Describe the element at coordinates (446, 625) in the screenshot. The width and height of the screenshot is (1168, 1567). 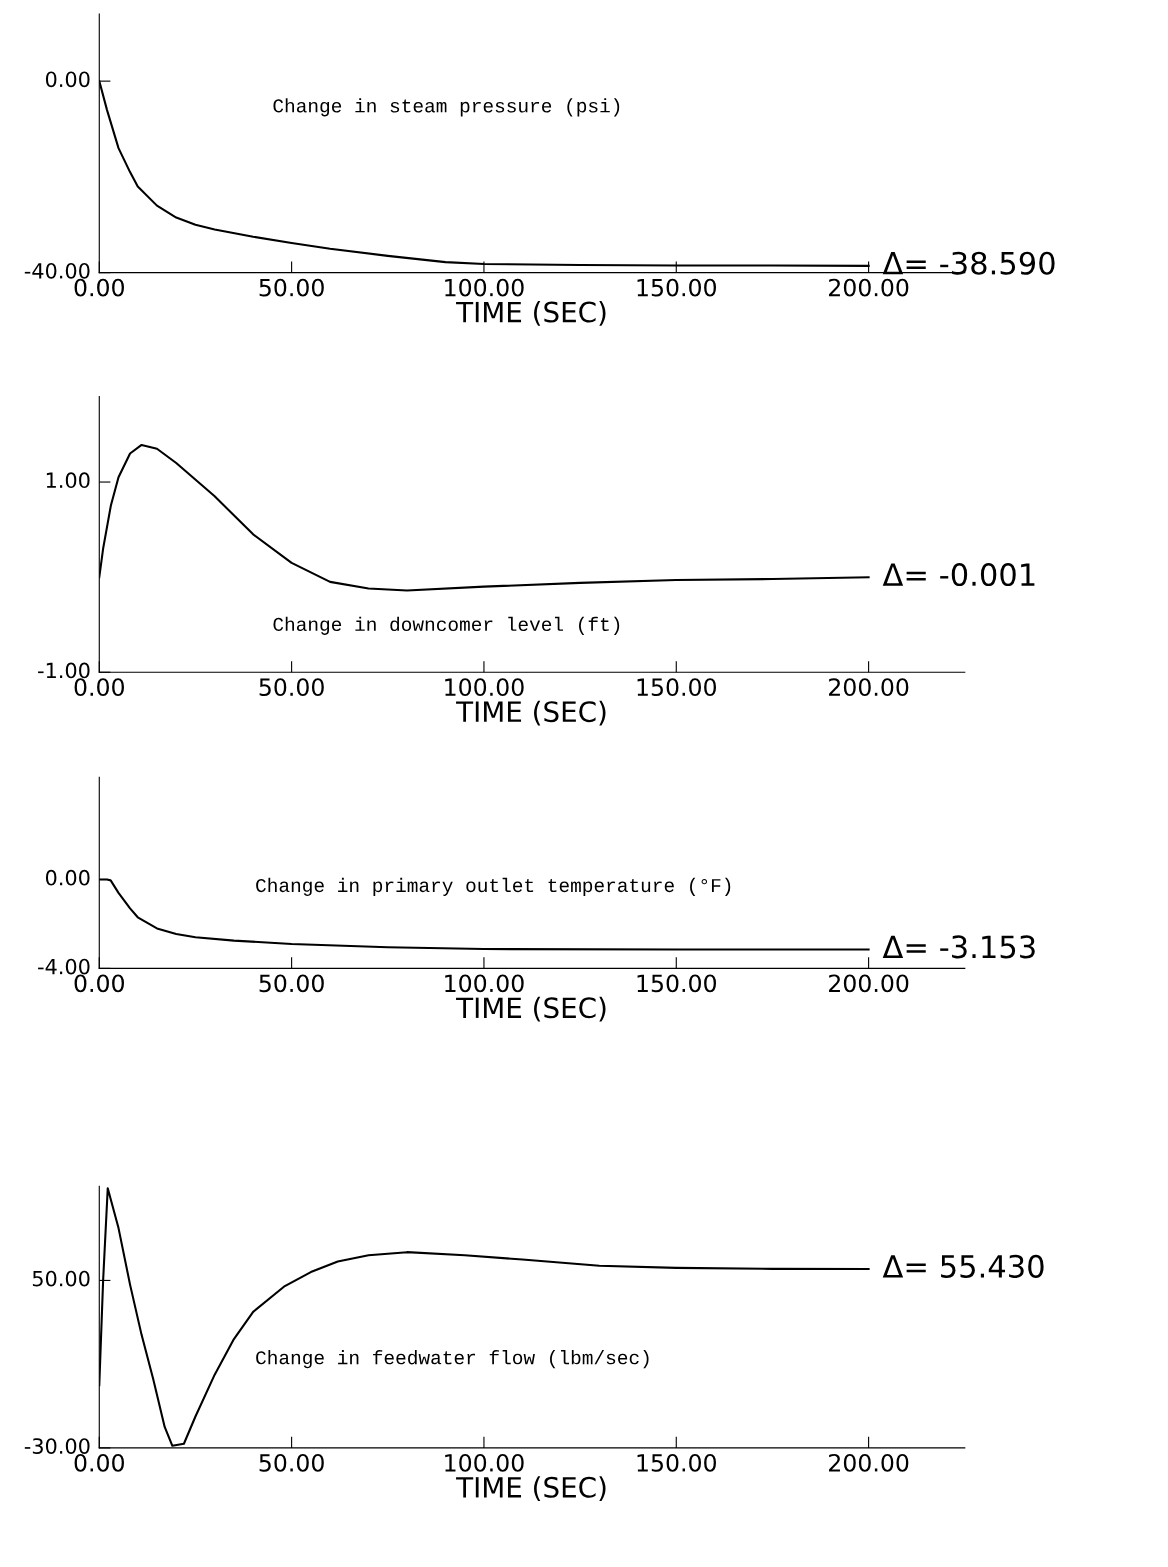
I see `annotation: Change in downcomer level (ft)` at that location.